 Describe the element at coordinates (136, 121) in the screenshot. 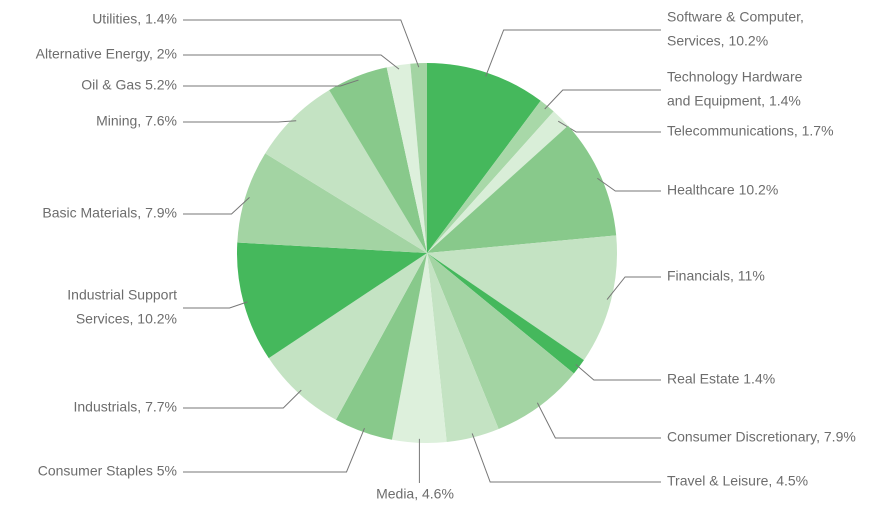

I see `slice-label: Mining, 7.6%` at that location.